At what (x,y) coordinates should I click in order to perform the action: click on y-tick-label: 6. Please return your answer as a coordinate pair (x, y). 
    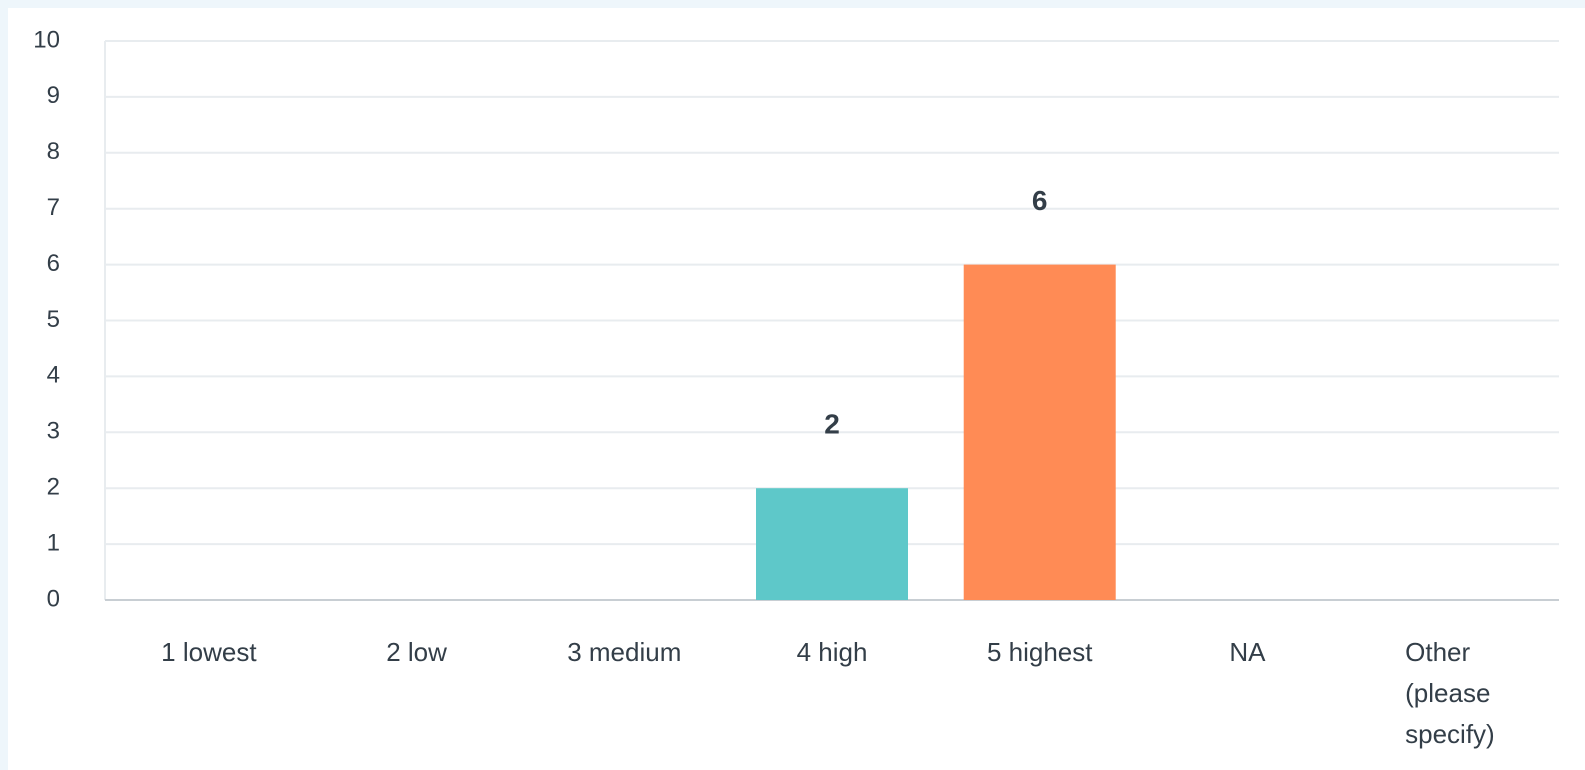
    Looking at the image, I should click on (53, 263).